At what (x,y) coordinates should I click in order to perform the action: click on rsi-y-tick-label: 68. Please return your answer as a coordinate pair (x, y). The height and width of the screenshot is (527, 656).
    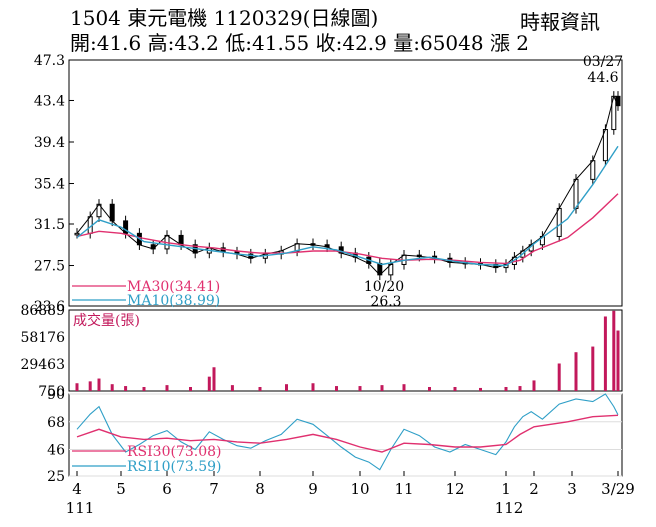
    Looking at the image, I should click on (56, 423).